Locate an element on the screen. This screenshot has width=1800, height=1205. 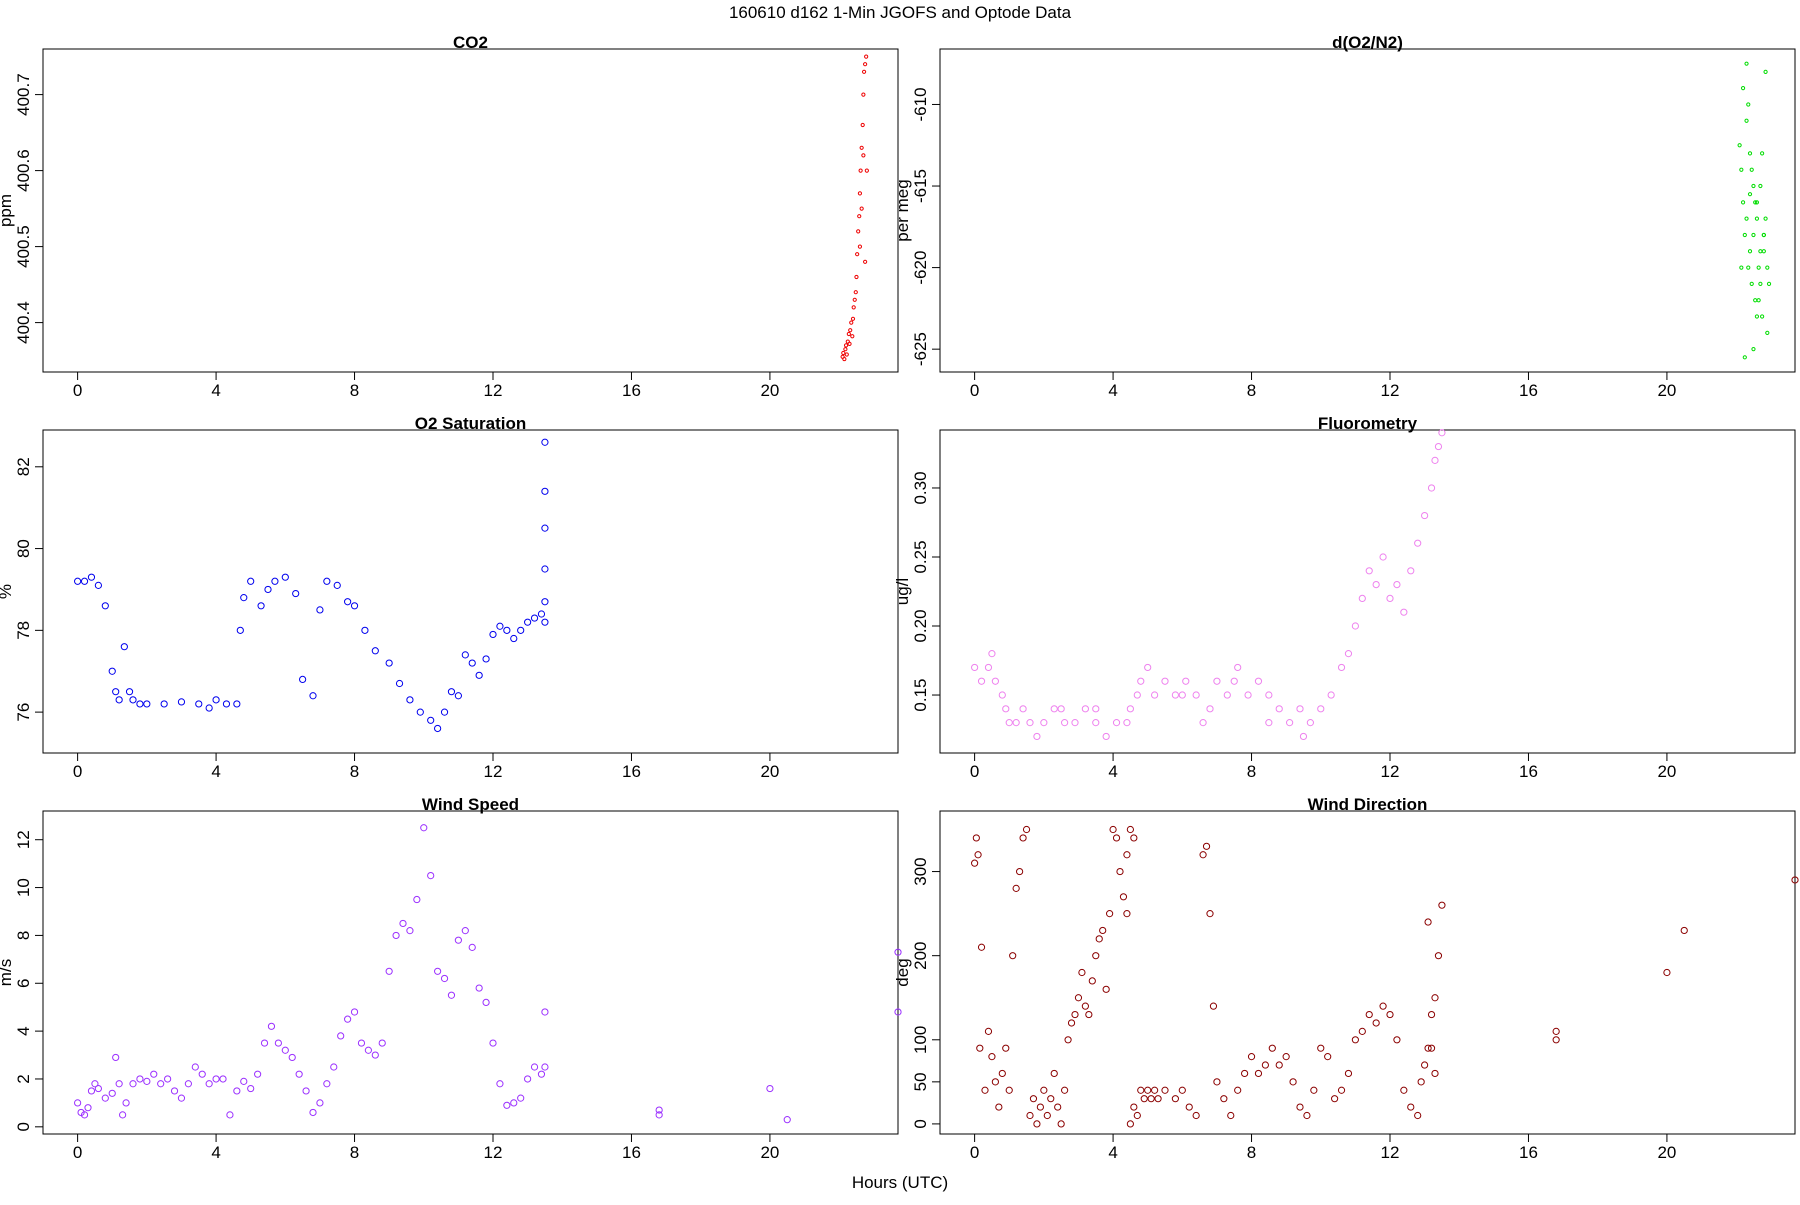
figure-title: 160610 d162 1-Min JGOFS and Optode Data is located at coordinates (900, 12).